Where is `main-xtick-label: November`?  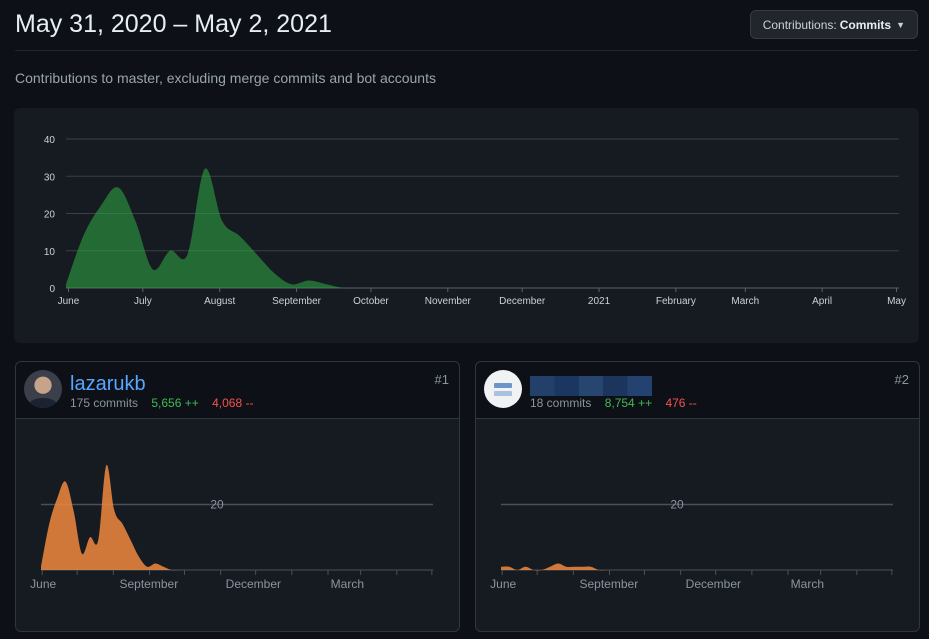
main-xtick-label: November is located at coordinates (448, 301).